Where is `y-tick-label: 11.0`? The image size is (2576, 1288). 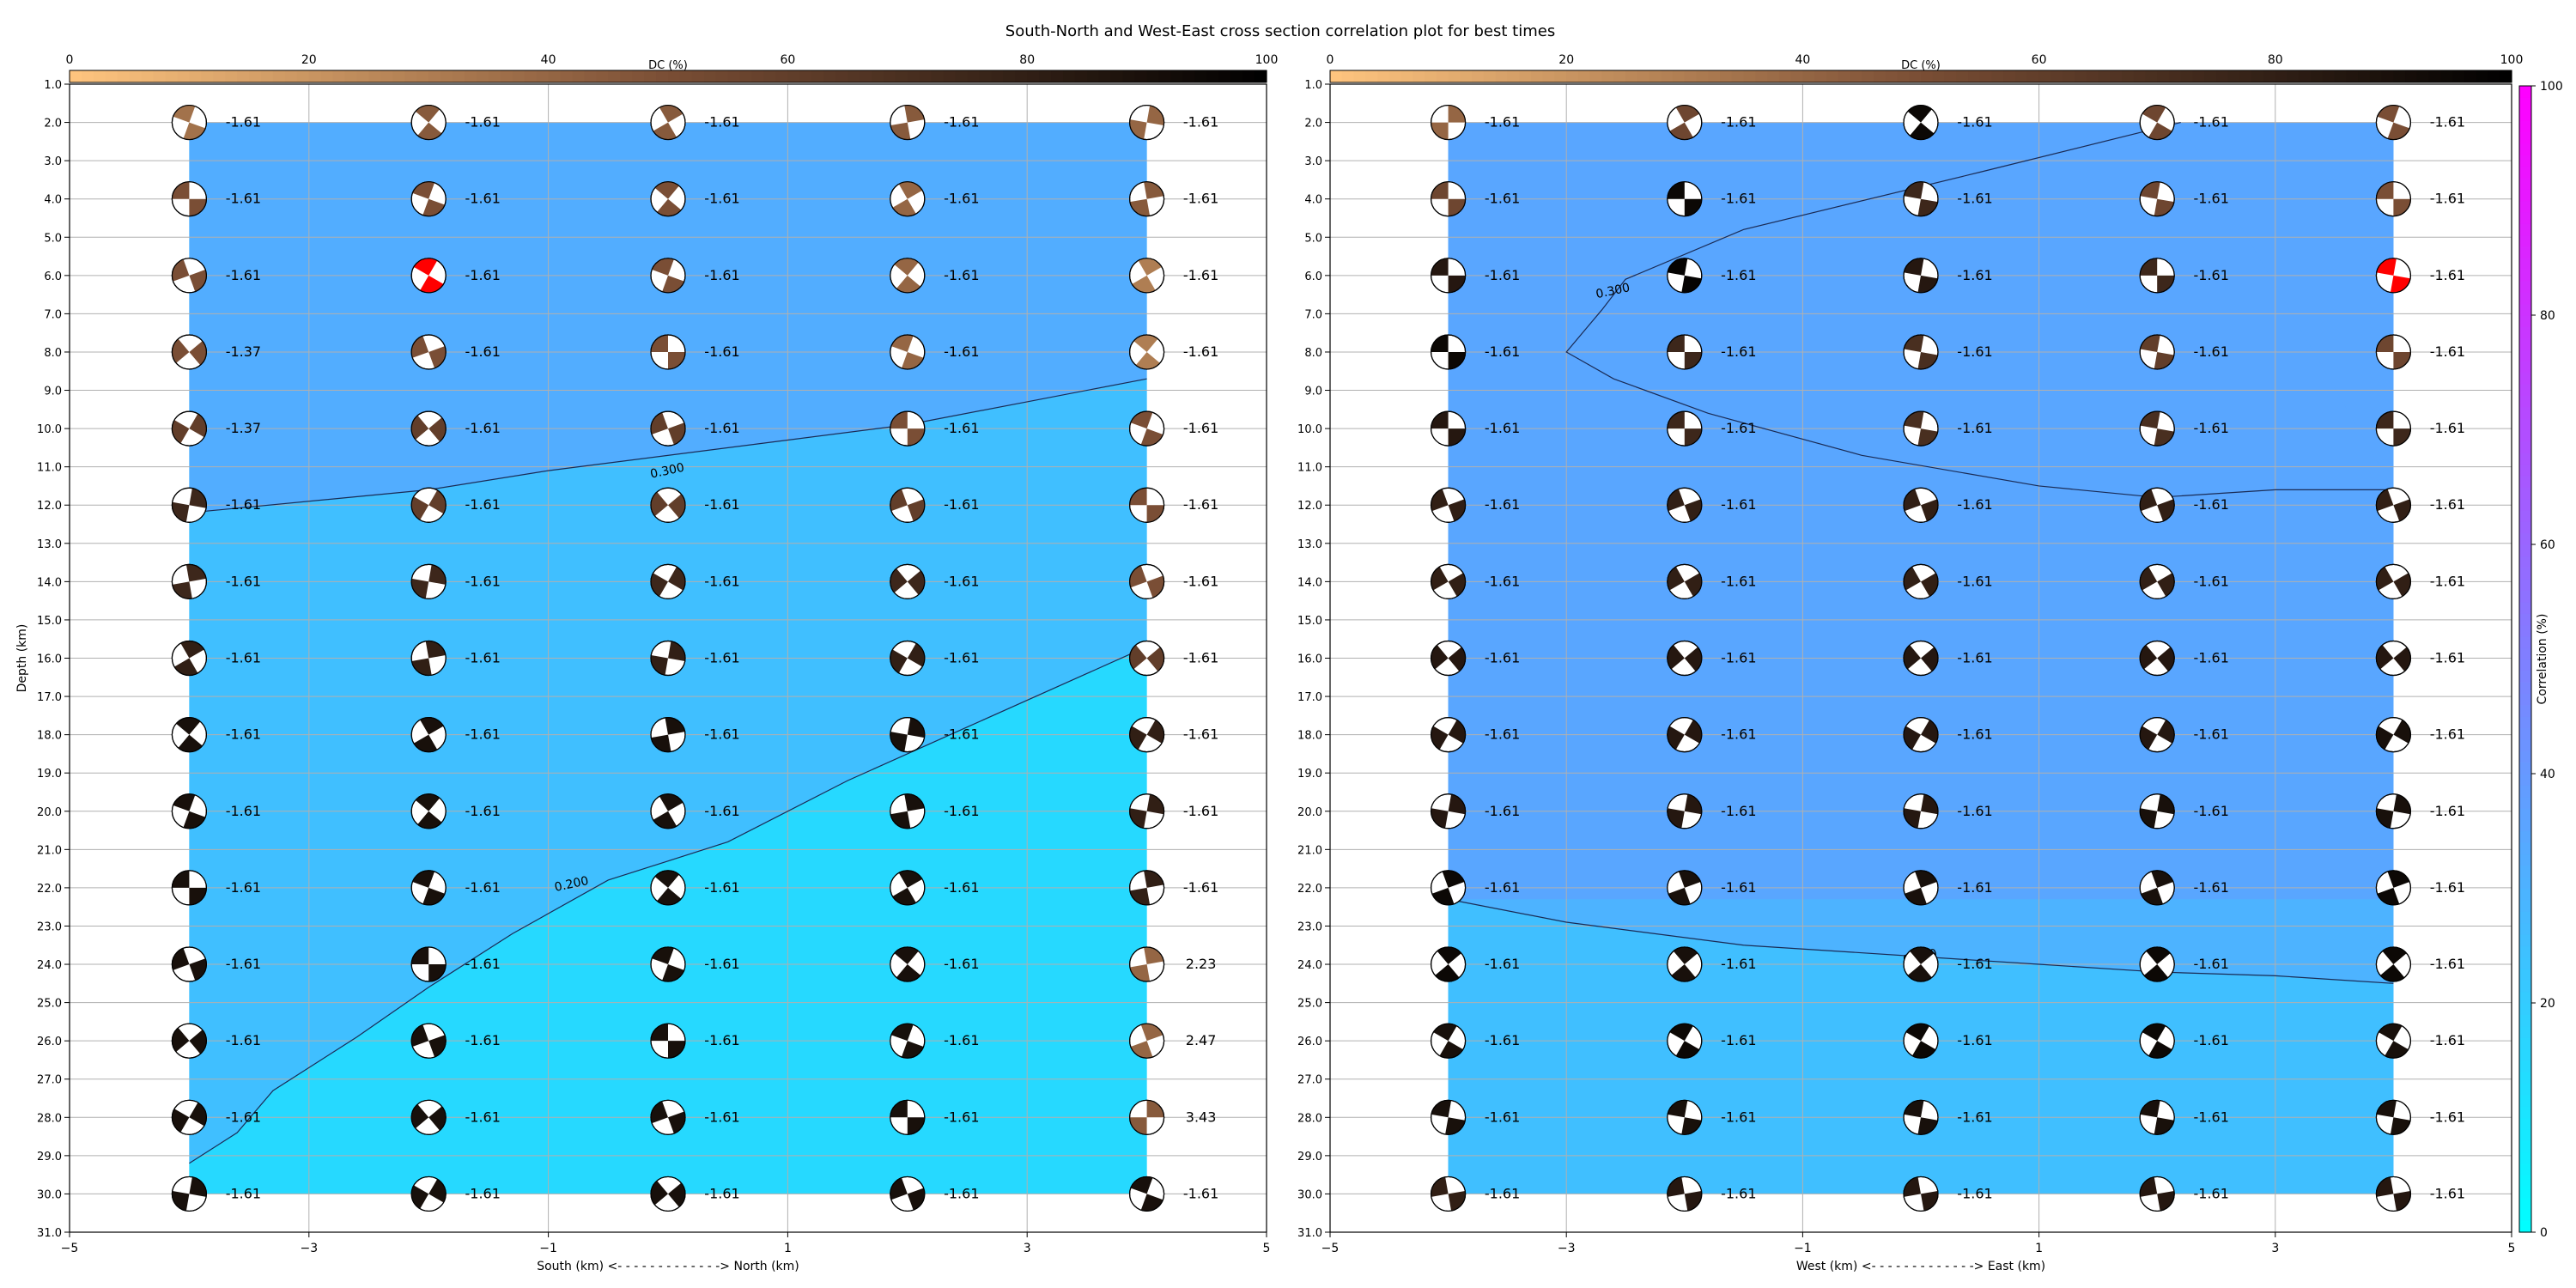
y-tick-label: 11.0 is located at coordinates (1309, 468).